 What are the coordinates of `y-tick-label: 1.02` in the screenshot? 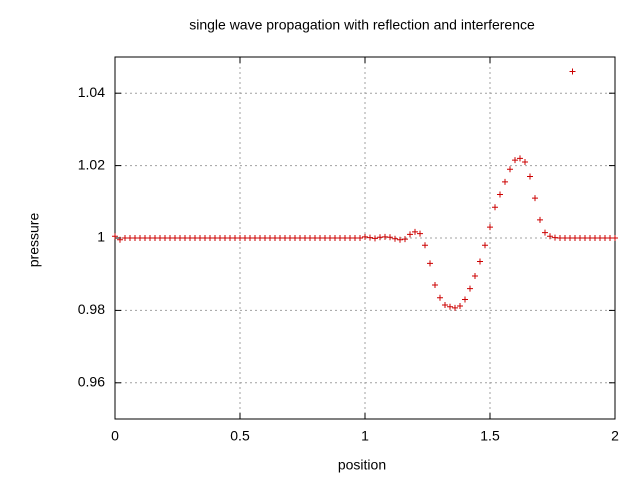 It's located at (91, 164).